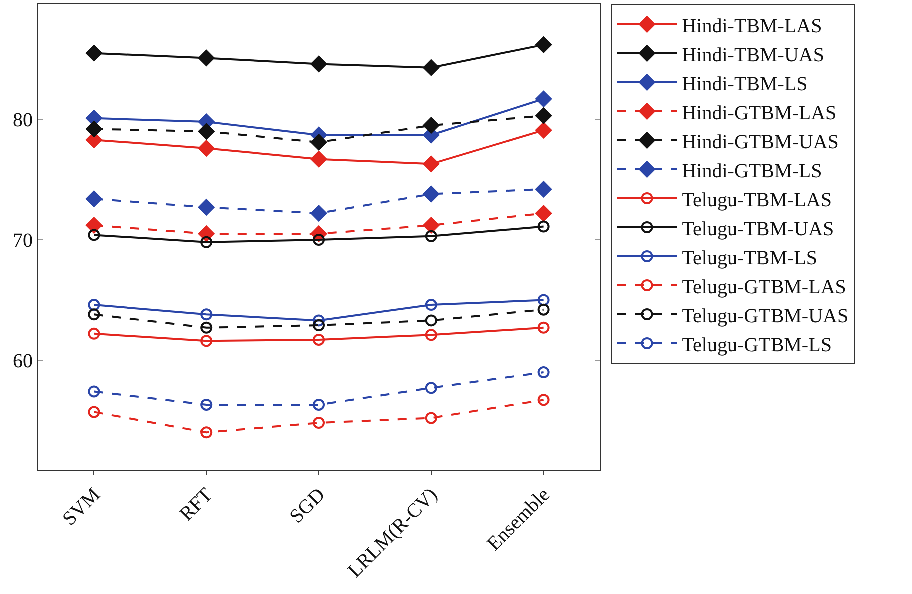 The image size is (912, 594). Describe the element at coordinates (308, 506) in the screenshot. I see `x-tick-label: SGD` at that location.